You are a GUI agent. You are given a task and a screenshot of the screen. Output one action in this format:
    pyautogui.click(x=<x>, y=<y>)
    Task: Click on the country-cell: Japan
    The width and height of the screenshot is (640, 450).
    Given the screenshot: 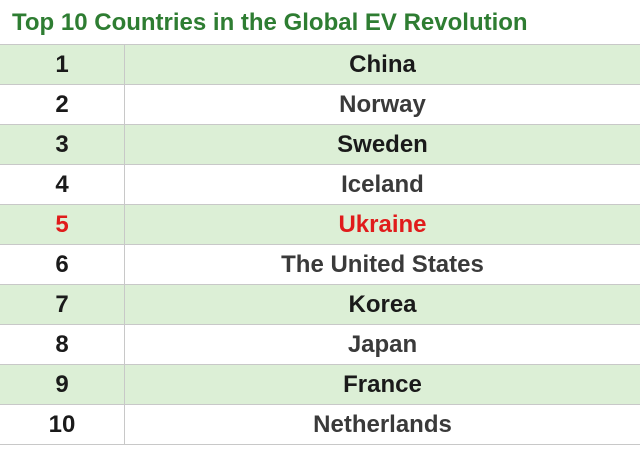 What is the action you would take?
    pyautogui.click(x=382, y=344)
    